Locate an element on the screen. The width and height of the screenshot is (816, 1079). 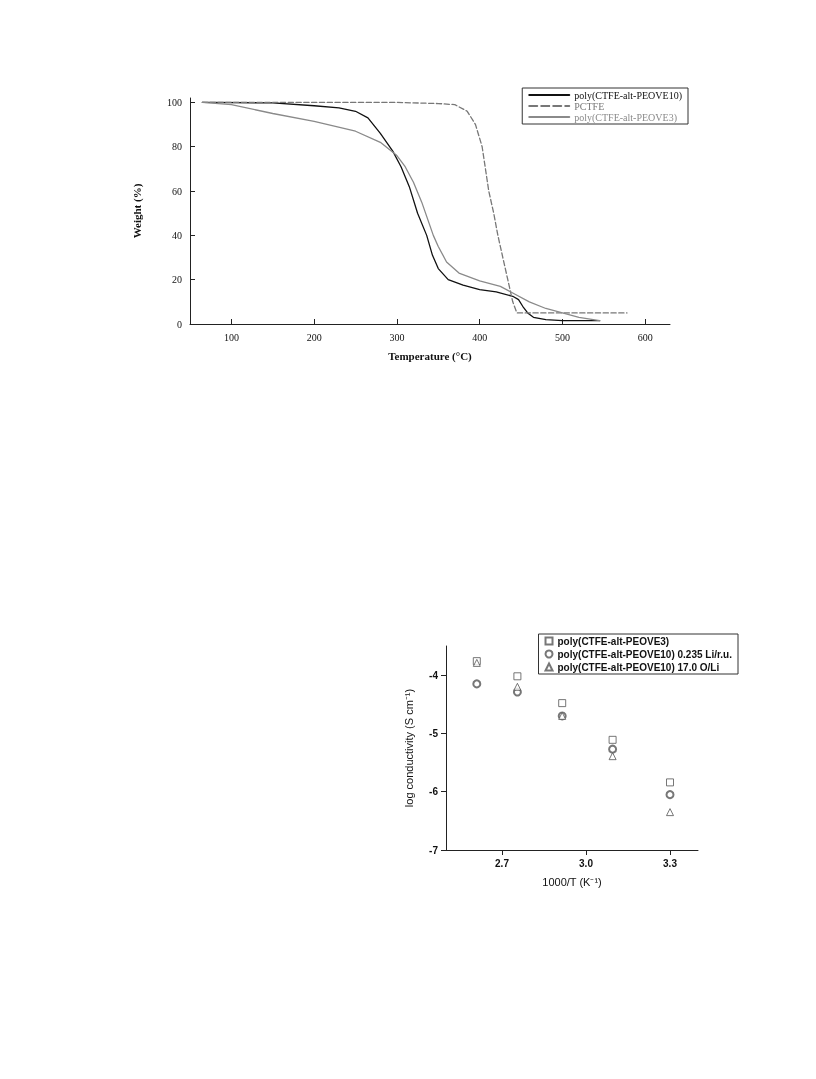
y-tick-label: -5 is located at coordinates (434, 733).